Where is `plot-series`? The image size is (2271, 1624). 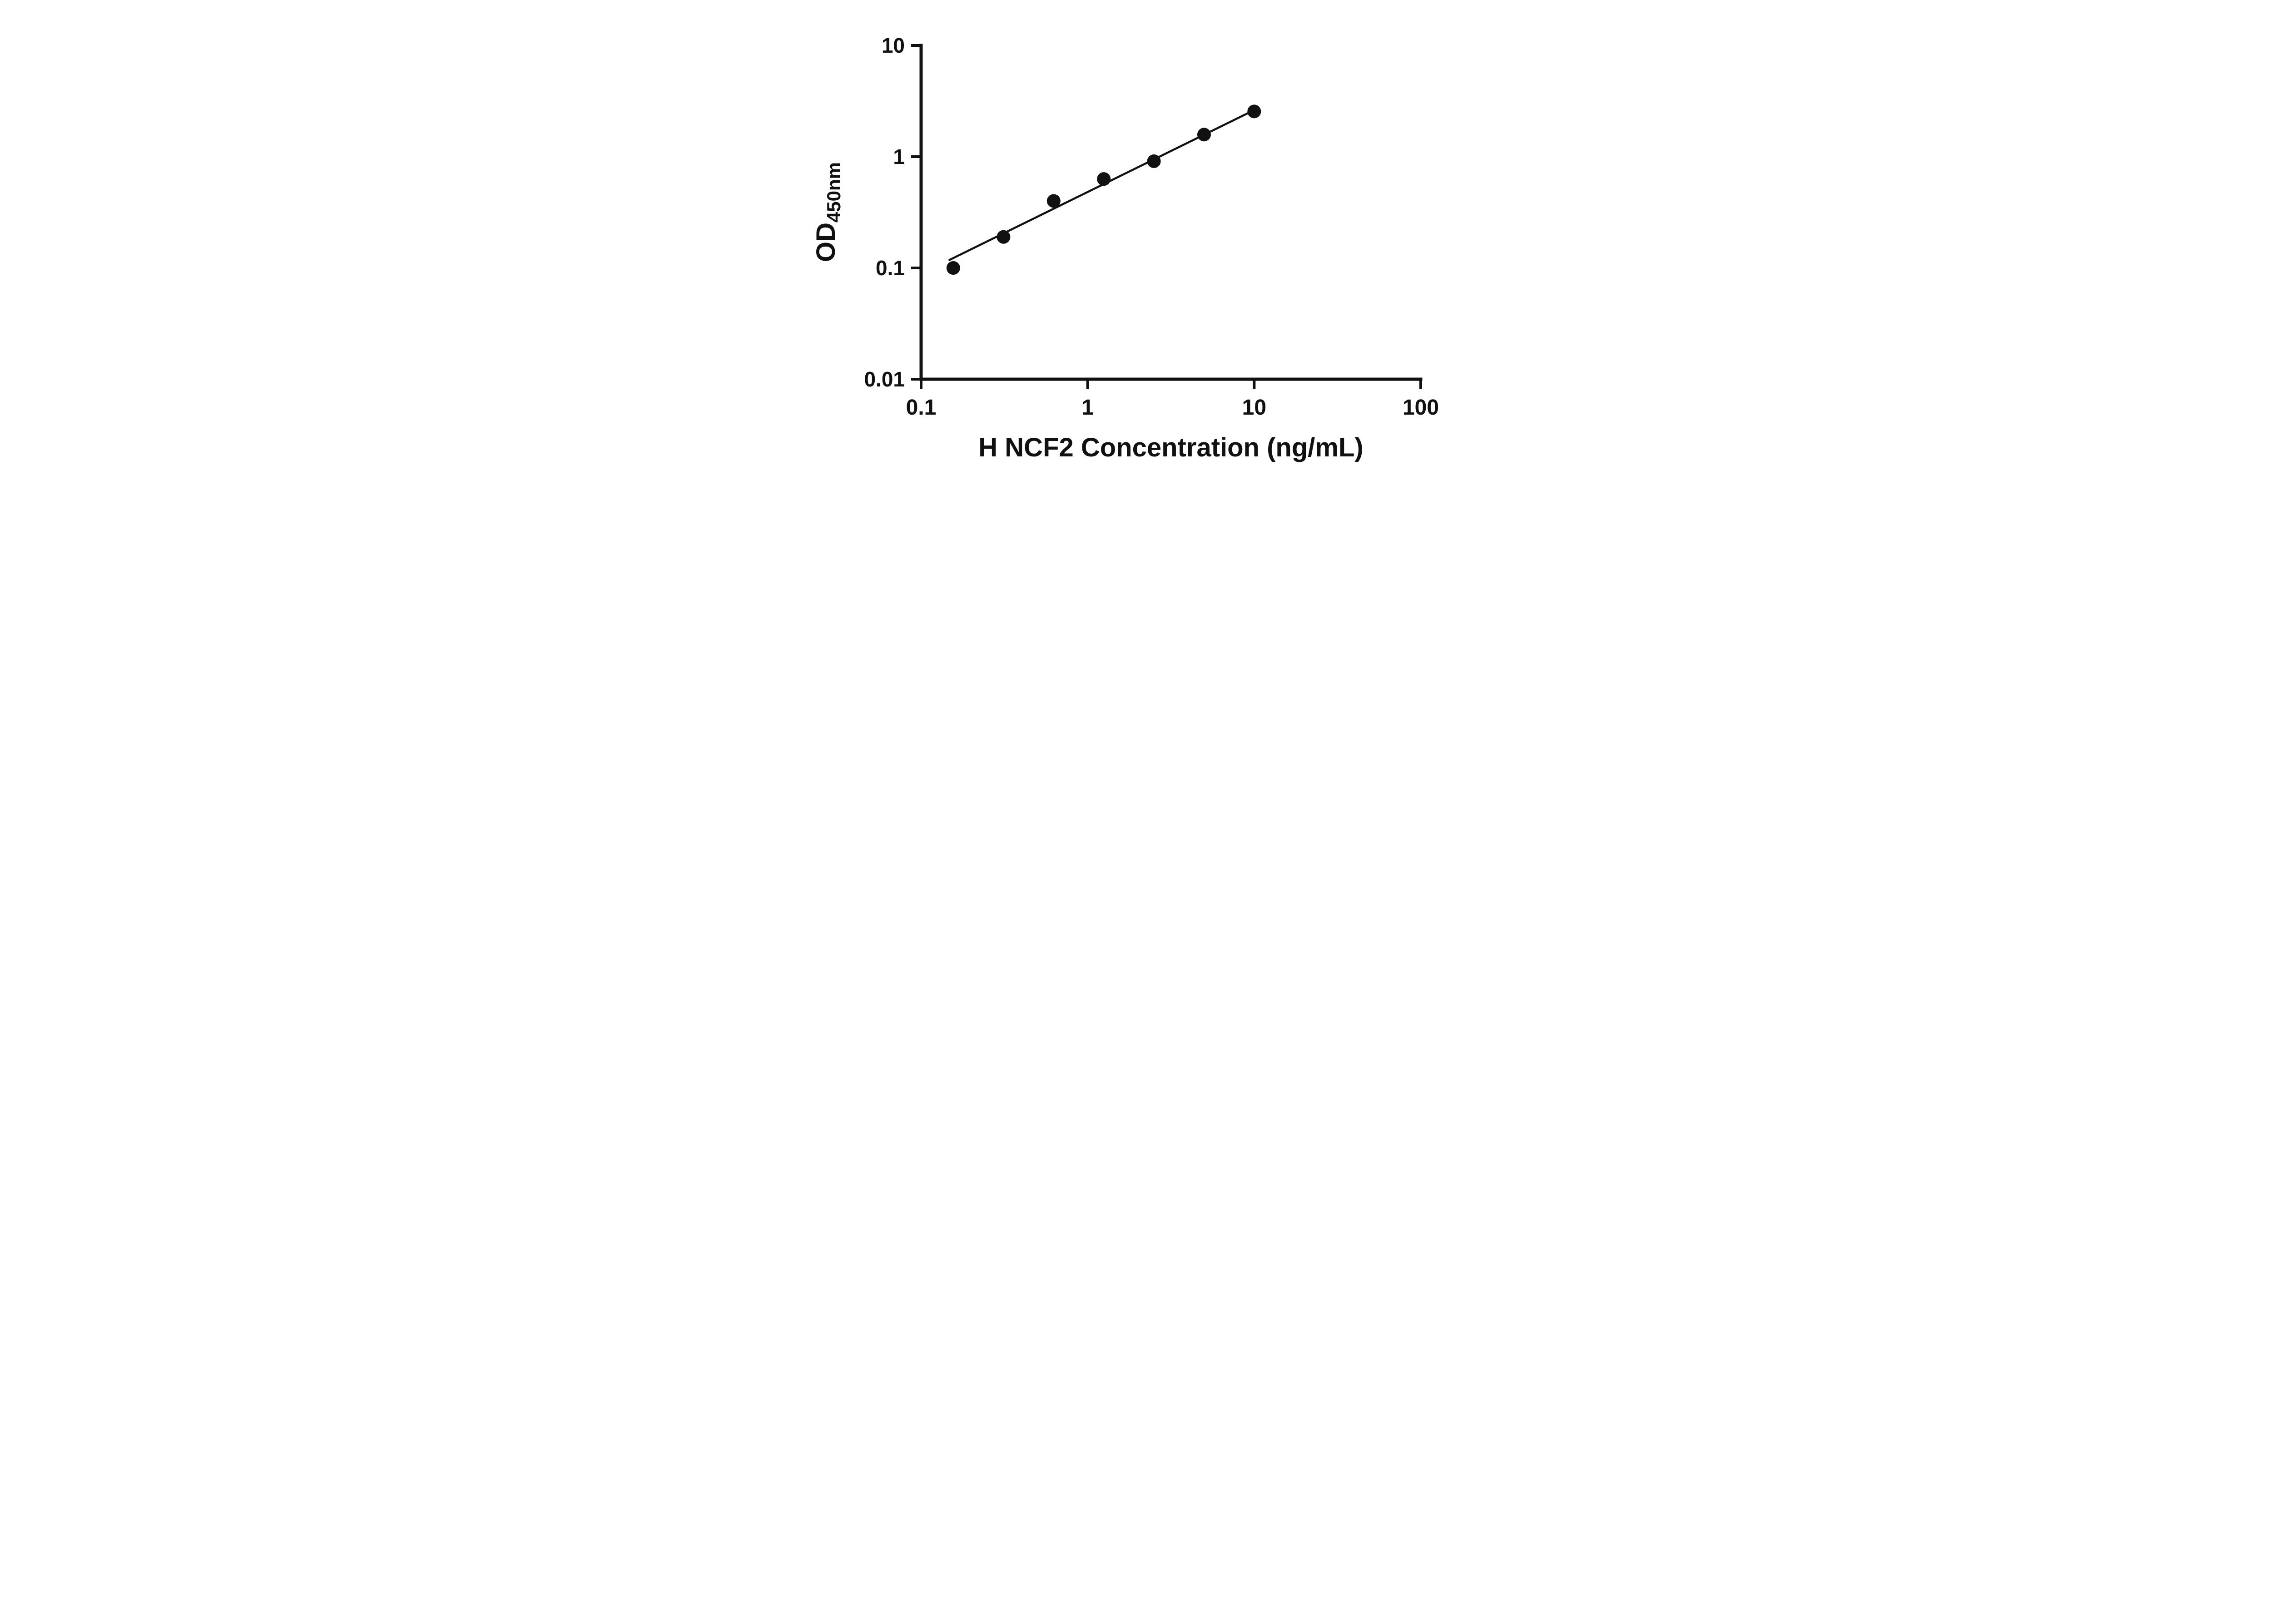
plot-series is located at coordinates (1103, 189).